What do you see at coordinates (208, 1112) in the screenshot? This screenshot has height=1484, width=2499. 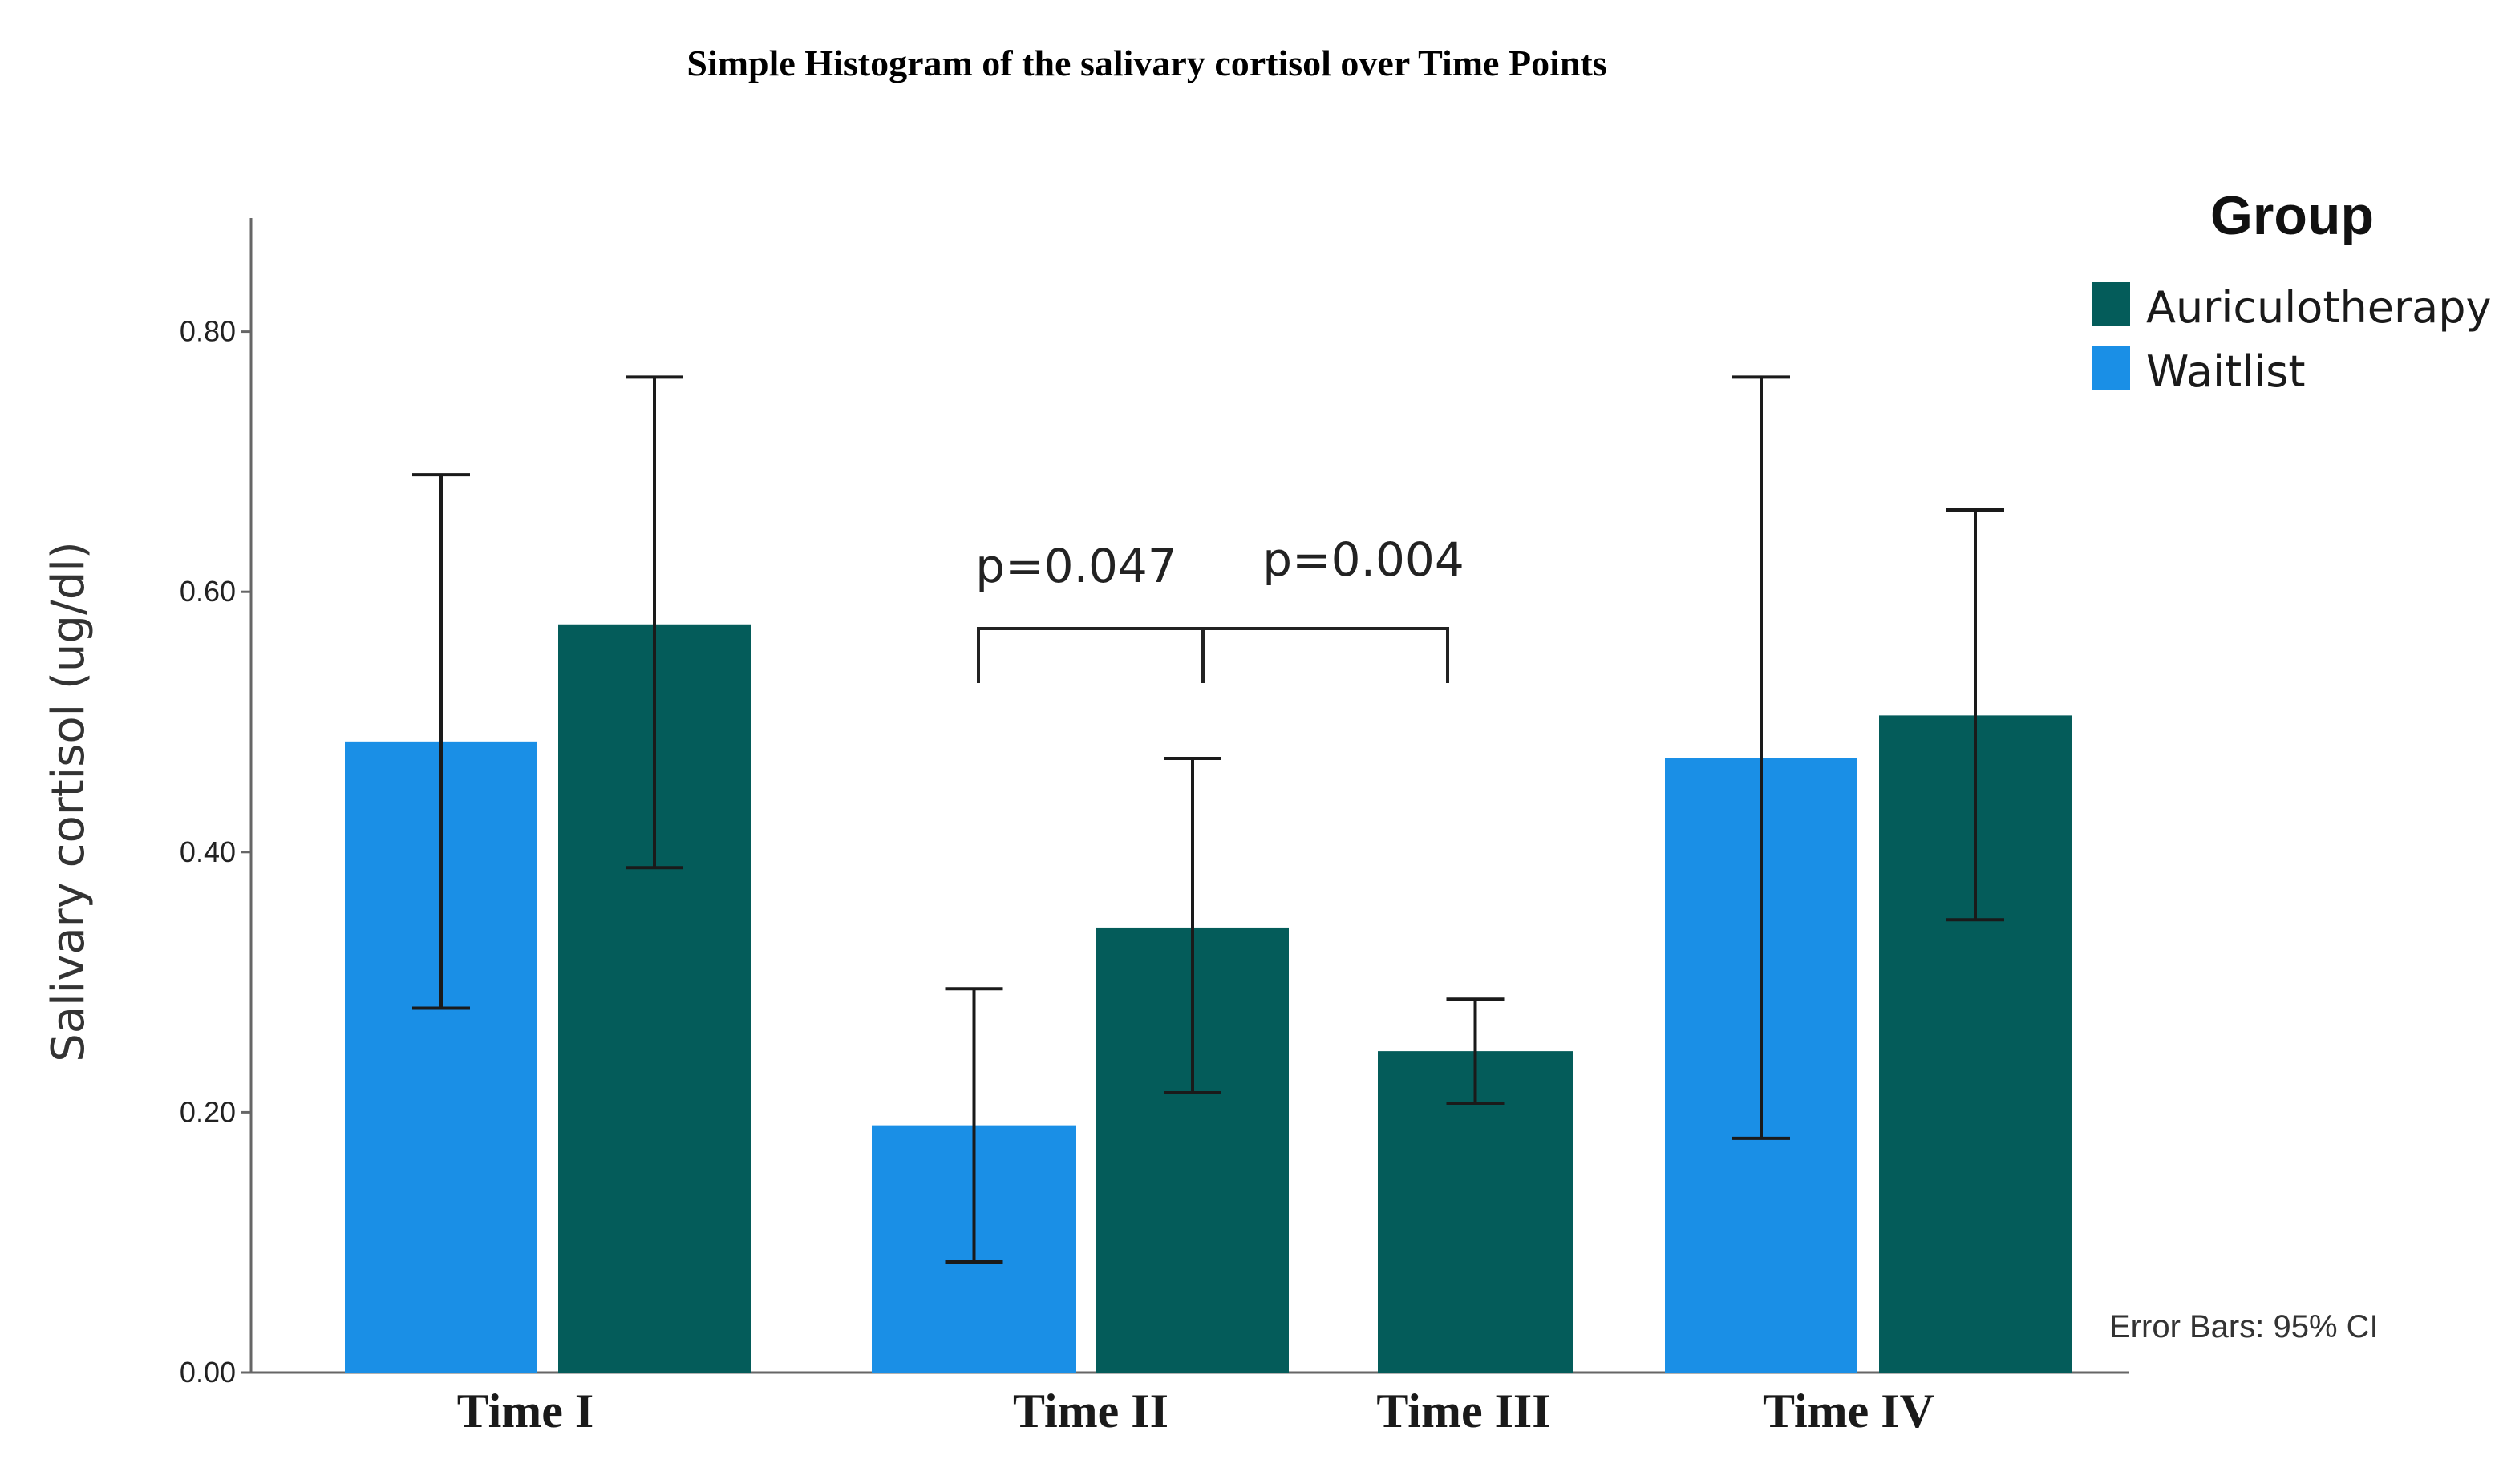 I see `y-tick-label: 0.20` at bounding box center [208, 1112].